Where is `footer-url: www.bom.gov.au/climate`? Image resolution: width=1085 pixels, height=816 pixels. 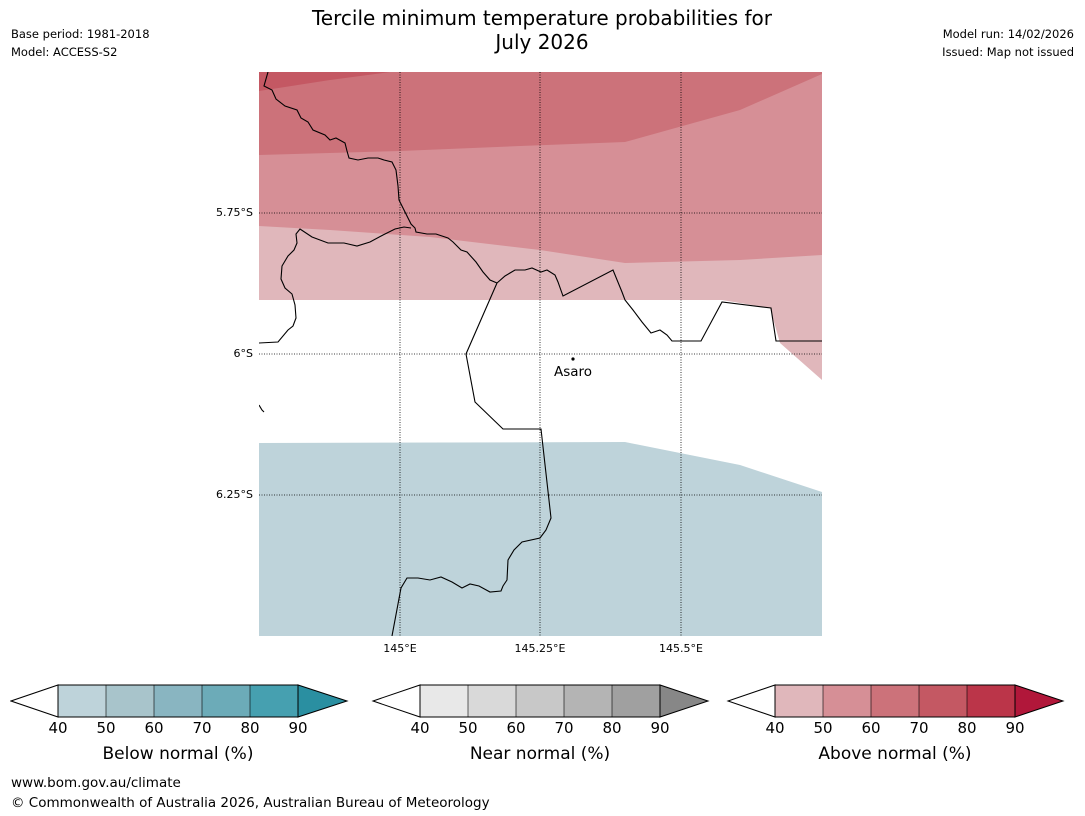 footer-url: www.bom.gov.au/climate is located at coordinates (96, 783).